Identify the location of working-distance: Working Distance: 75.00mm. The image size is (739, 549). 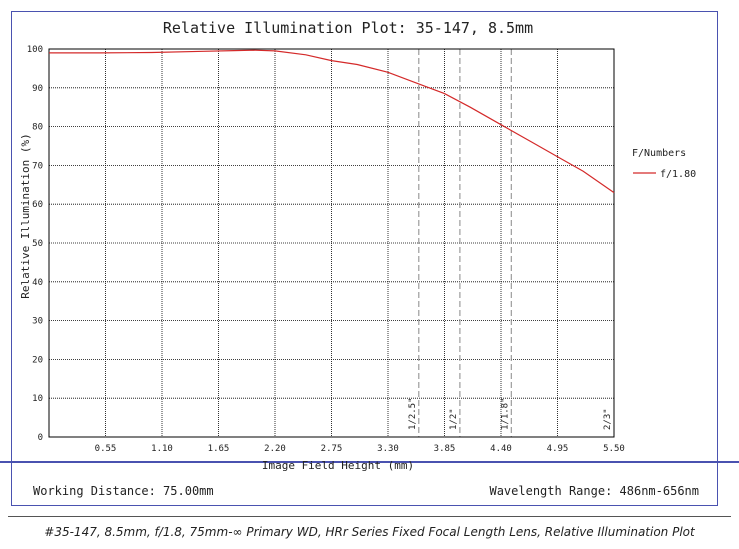
(123, 491).